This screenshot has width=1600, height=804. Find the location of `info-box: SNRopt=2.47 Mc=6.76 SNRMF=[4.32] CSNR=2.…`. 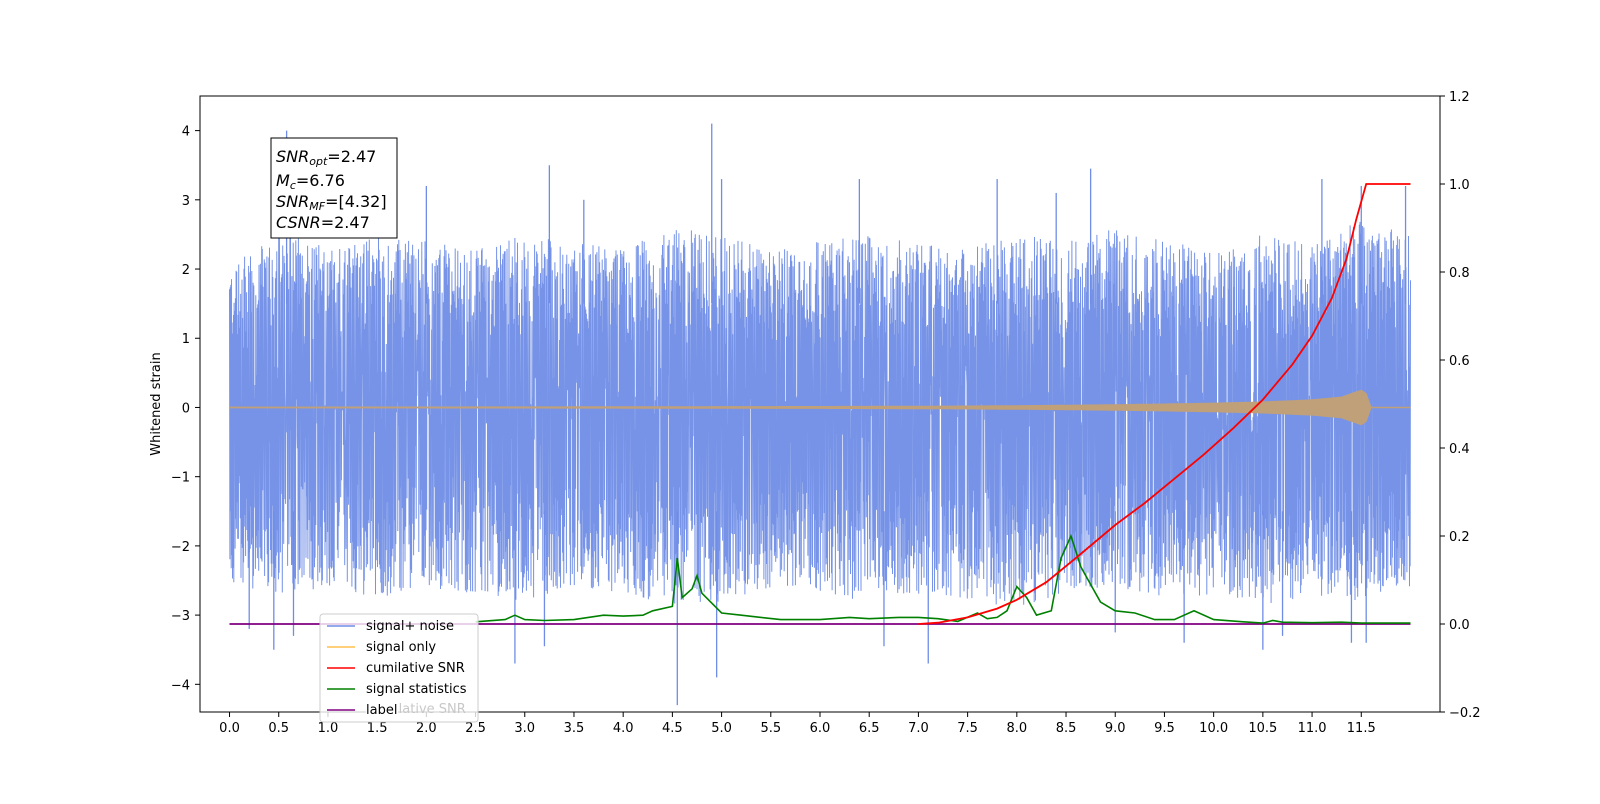

info-box: SNRopt=2.47 Mc=6.76 SNRMF=[4.32] CSNR=2.… is located at coordinates (334, 188).